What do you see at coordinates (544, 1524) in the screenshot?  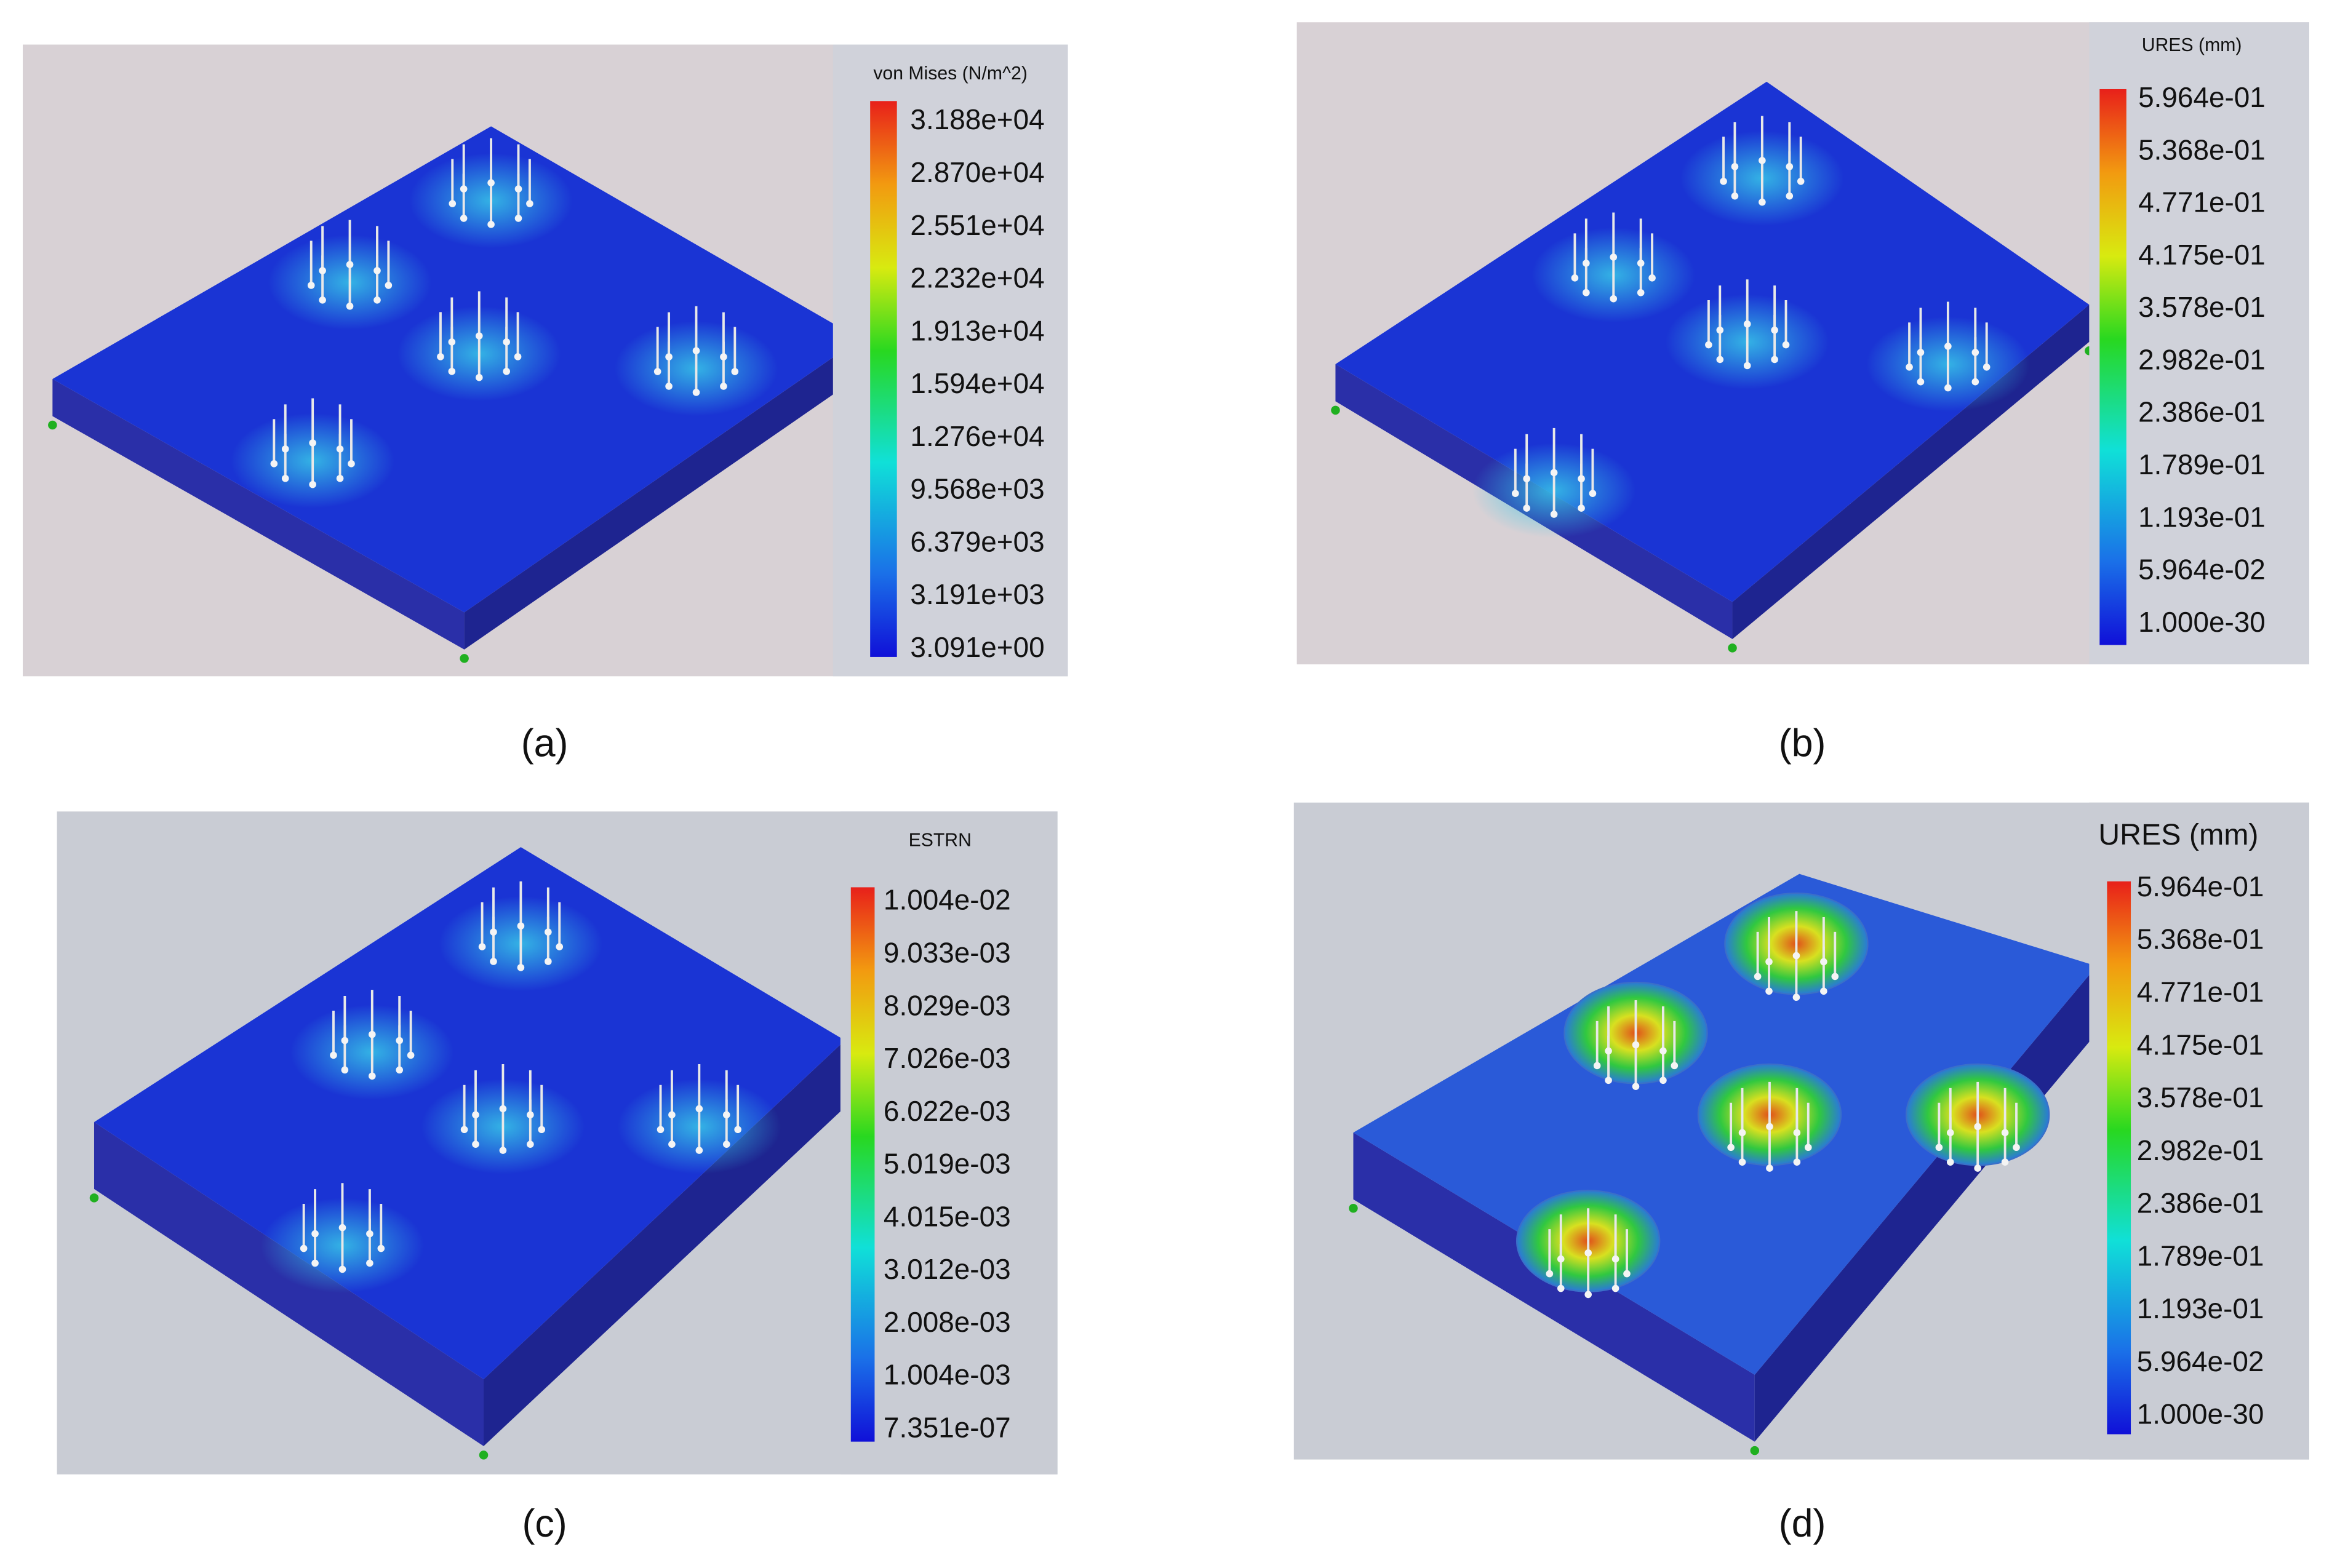 I see `panel-caption: (c)` at bounding box center [544, 1524].